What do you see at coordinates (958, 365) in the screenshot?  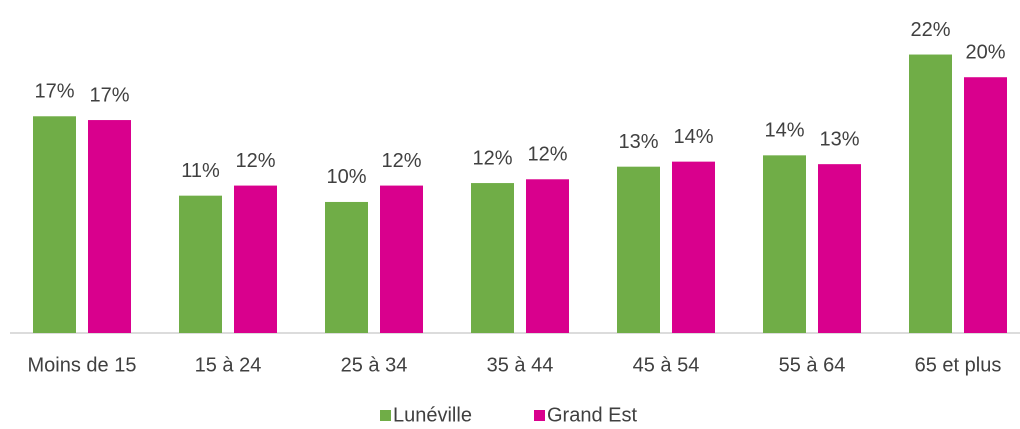 I see `x-tick-label: 65 et plus` at bounding box center [958, 365].